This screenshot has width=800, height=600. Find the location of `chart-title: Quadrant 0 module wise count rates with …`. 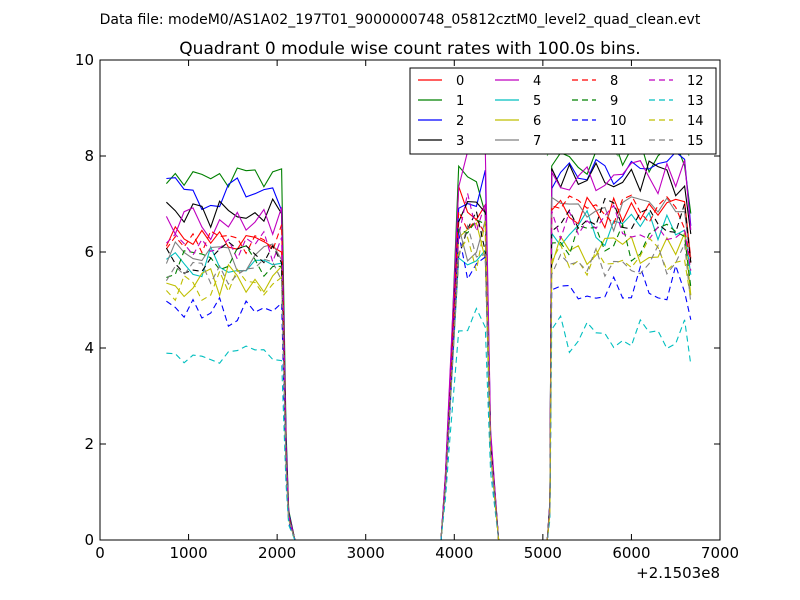

chart-title: Quadrant 0 module wise count rates with … is located at coordinates (409, 49).